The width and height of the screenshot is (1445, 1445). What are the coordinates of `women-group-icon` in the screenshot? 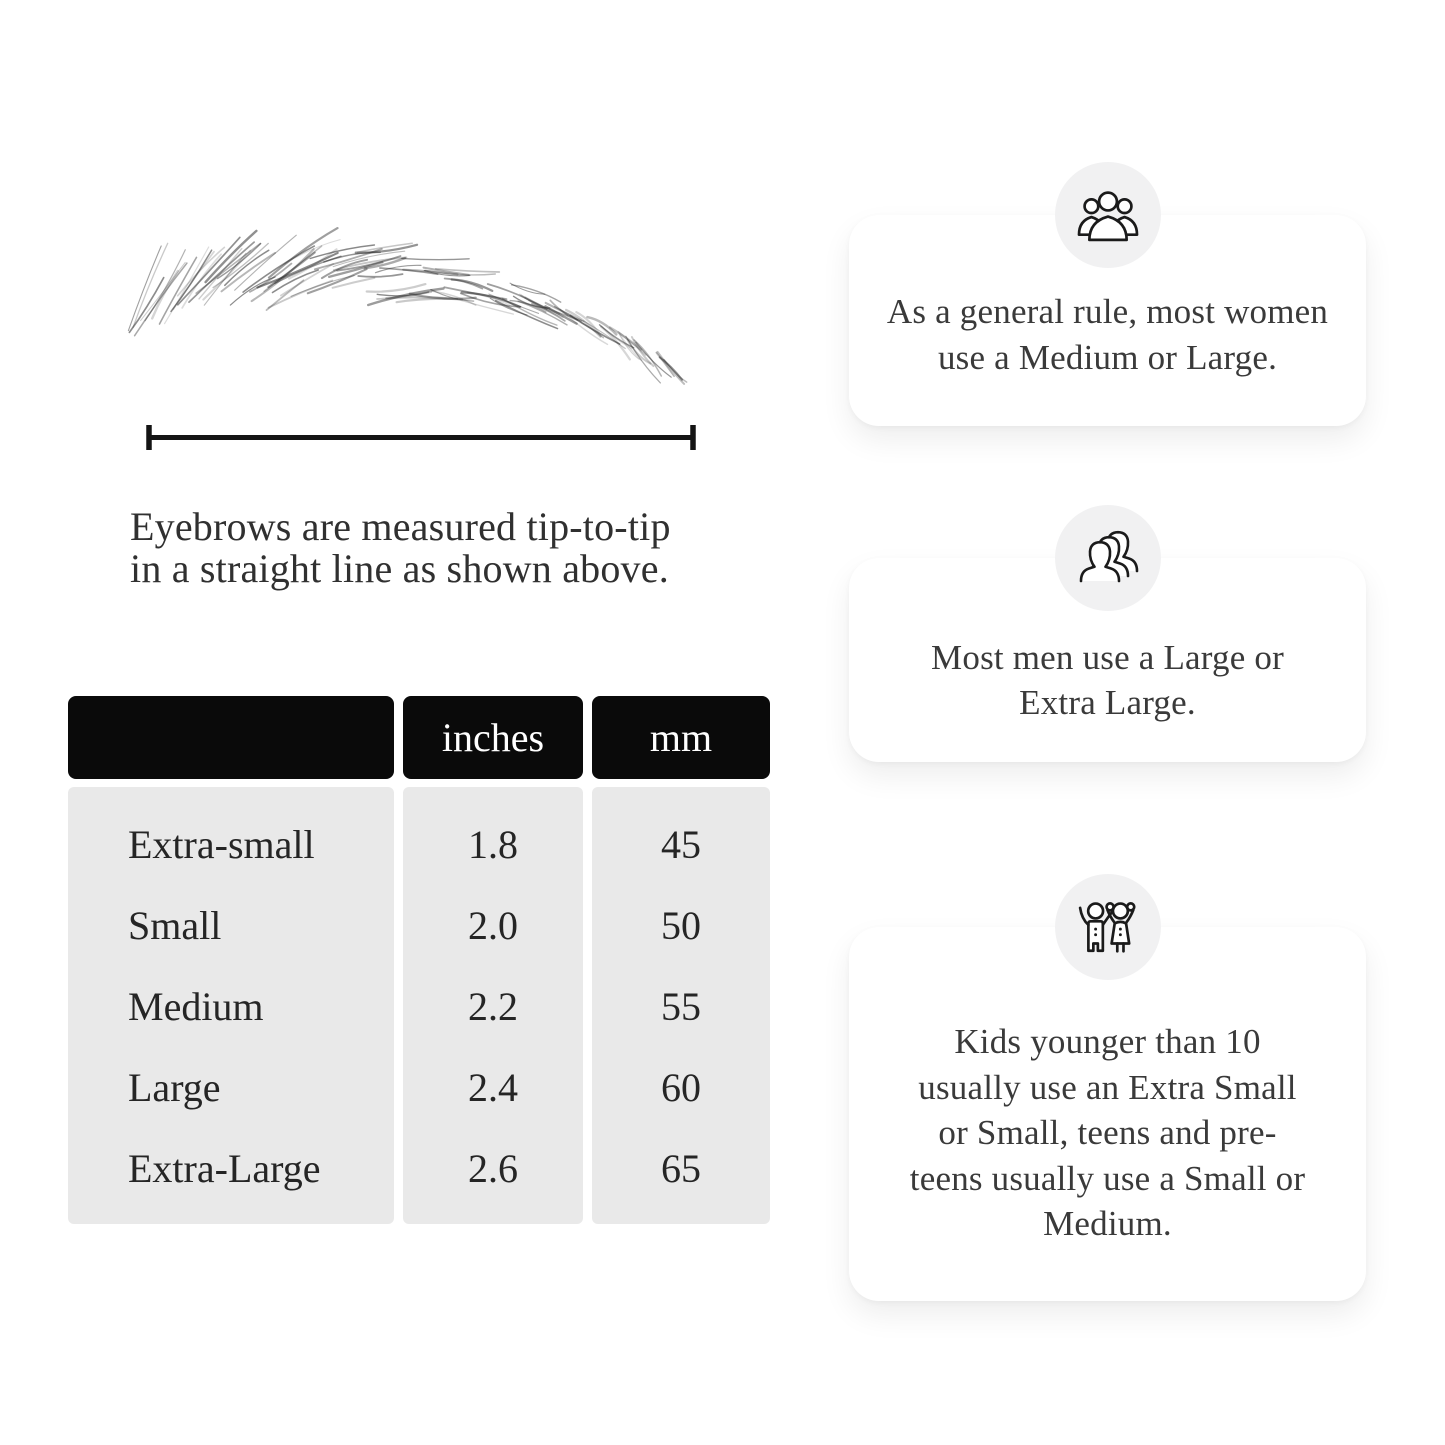 It's located at (1107, 216).